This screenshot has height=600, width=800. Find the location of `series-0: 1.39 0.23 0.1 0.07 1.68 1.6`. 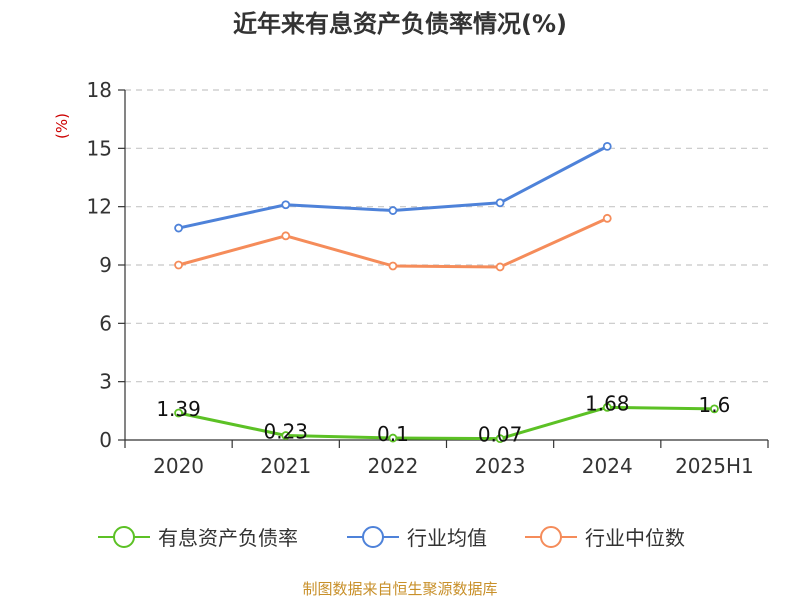

series-0: 1.39 0.23 0.1 0.07 1.68 1.6 is located at coordinates (443, 418).